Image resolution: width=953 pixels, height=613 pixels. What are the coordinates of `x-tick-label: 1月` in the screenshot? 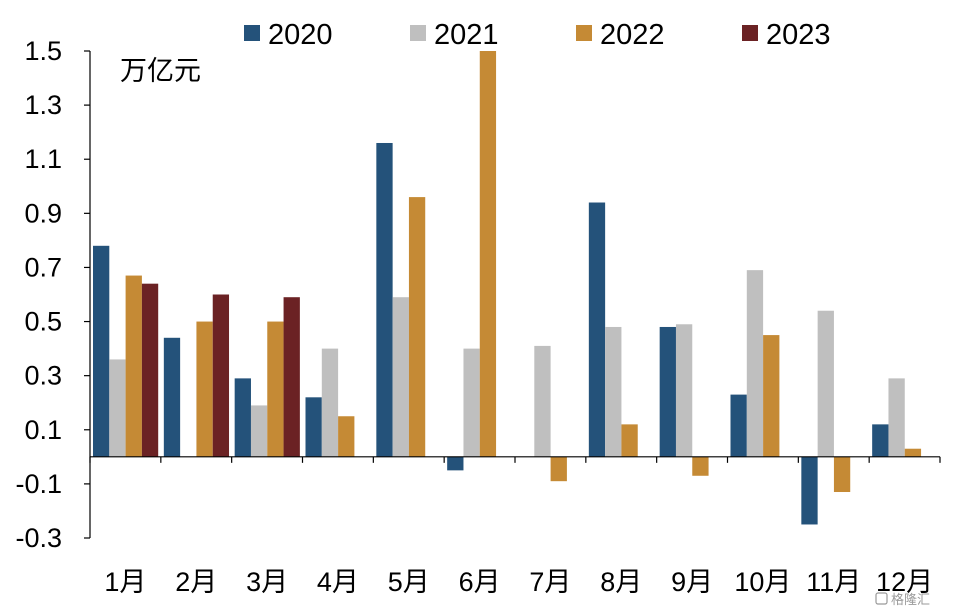 It's located at (125, 582).